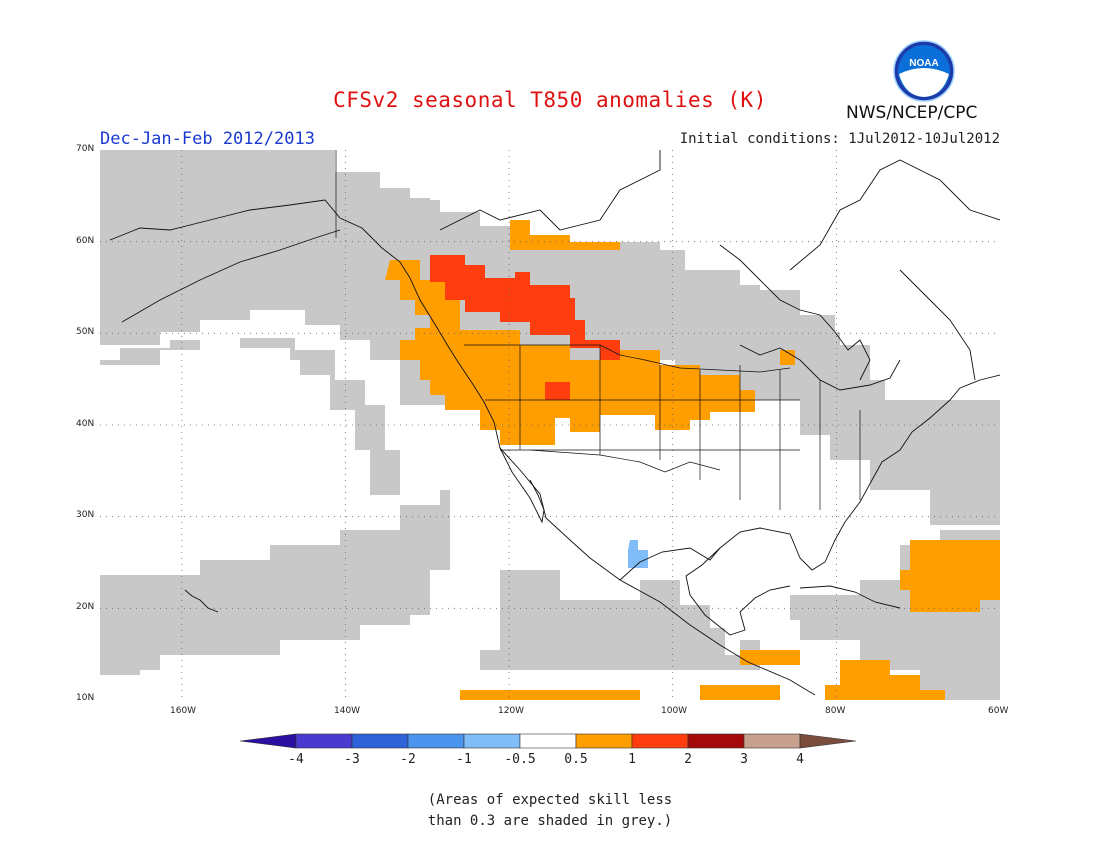  Describe the element at coordinates (548, 750) in the screenshot. I see `color-legend: -4 -3 -2 -1 -0.5 0.5 1 2 3 4` at that location.